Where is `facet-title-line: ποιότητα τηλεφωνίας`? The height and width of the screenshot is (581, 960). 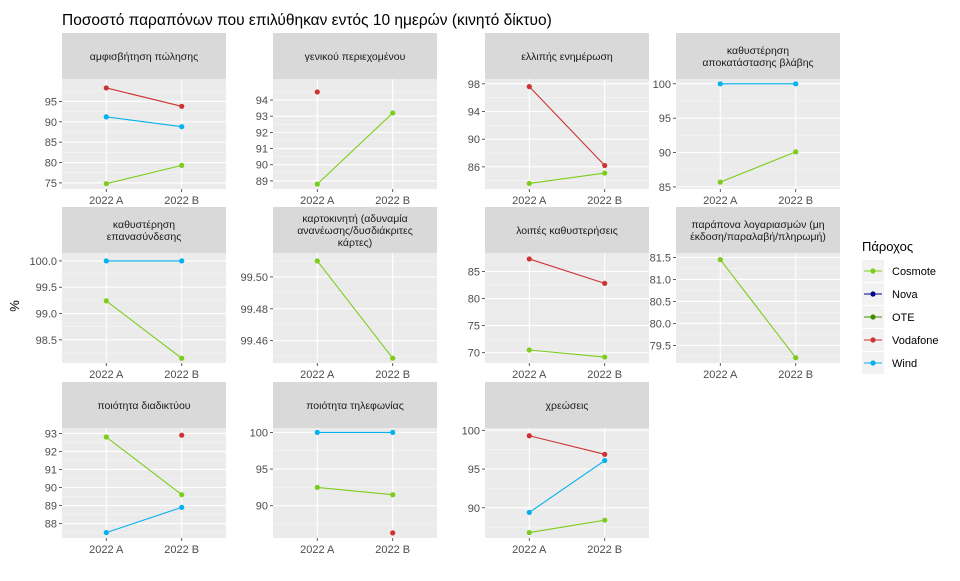
facet-title-line: ποιότητα τηλεφωνίας is located at coordinates (355, 406).